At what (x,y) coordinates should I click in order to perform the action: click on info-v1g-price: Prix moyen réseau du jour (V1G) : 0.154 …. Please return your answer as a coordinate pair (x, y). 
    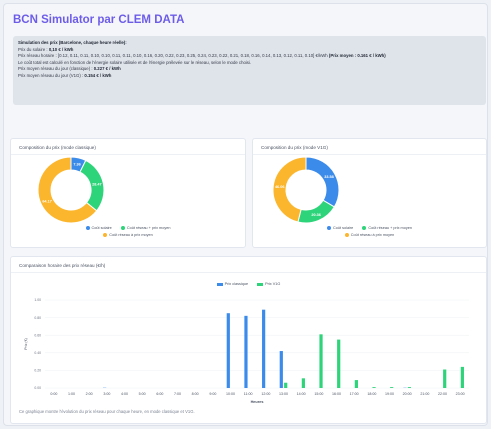
    Looking at the image, I should click on (65, 75).